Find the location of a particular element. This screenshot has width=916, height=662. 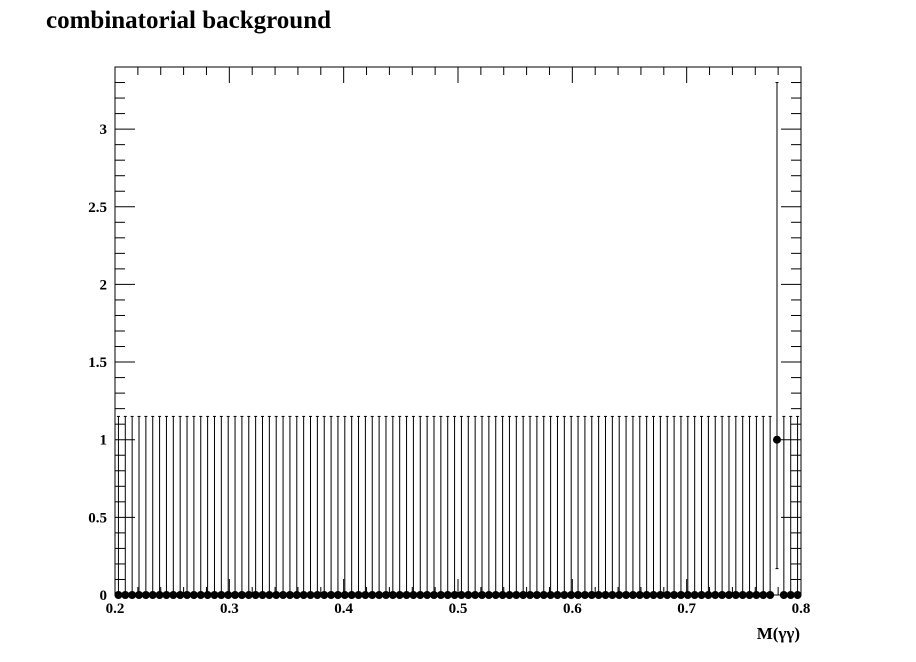

chart-title: combinatorial background is located at coordinates (188, 20).